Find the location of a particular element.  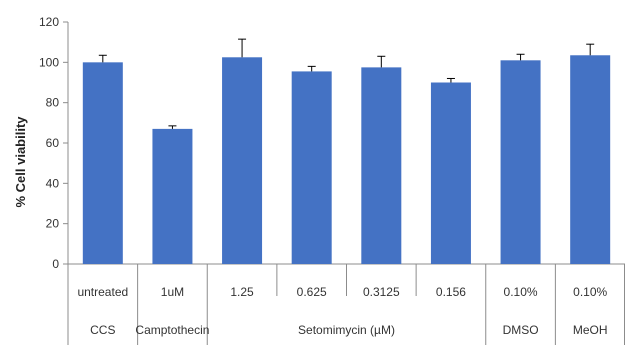

x-category-label: 0.156 is located at coordinates (451, 292).